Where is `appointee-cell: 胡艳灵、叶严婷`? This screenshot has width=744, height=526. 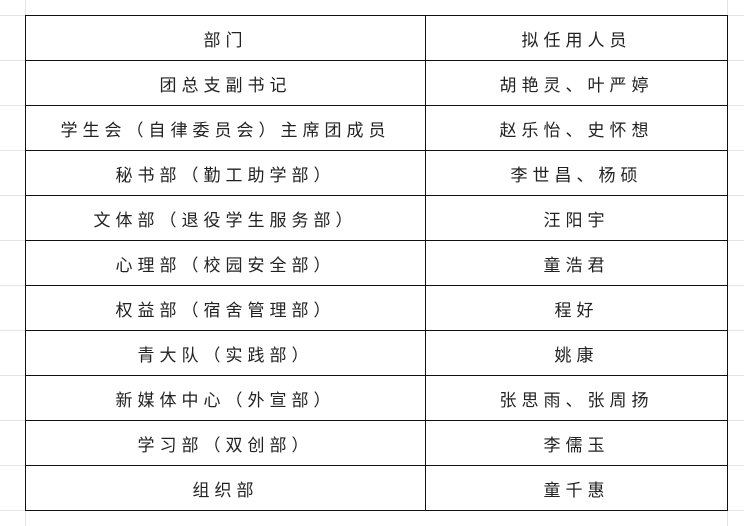 appointee-cell: 胡艳灵、叶严婷 is located at coordinates (576, 83).